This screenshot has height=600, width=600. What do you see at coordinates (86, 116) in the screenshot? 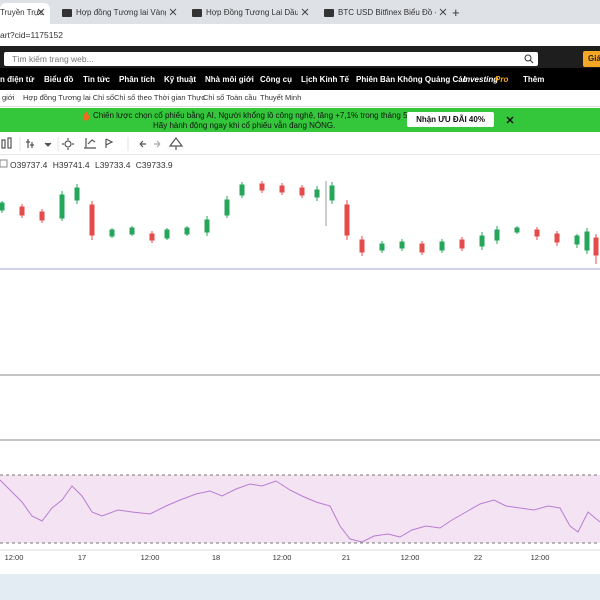
I see `fire-icon` at bounding box center [86, 116].